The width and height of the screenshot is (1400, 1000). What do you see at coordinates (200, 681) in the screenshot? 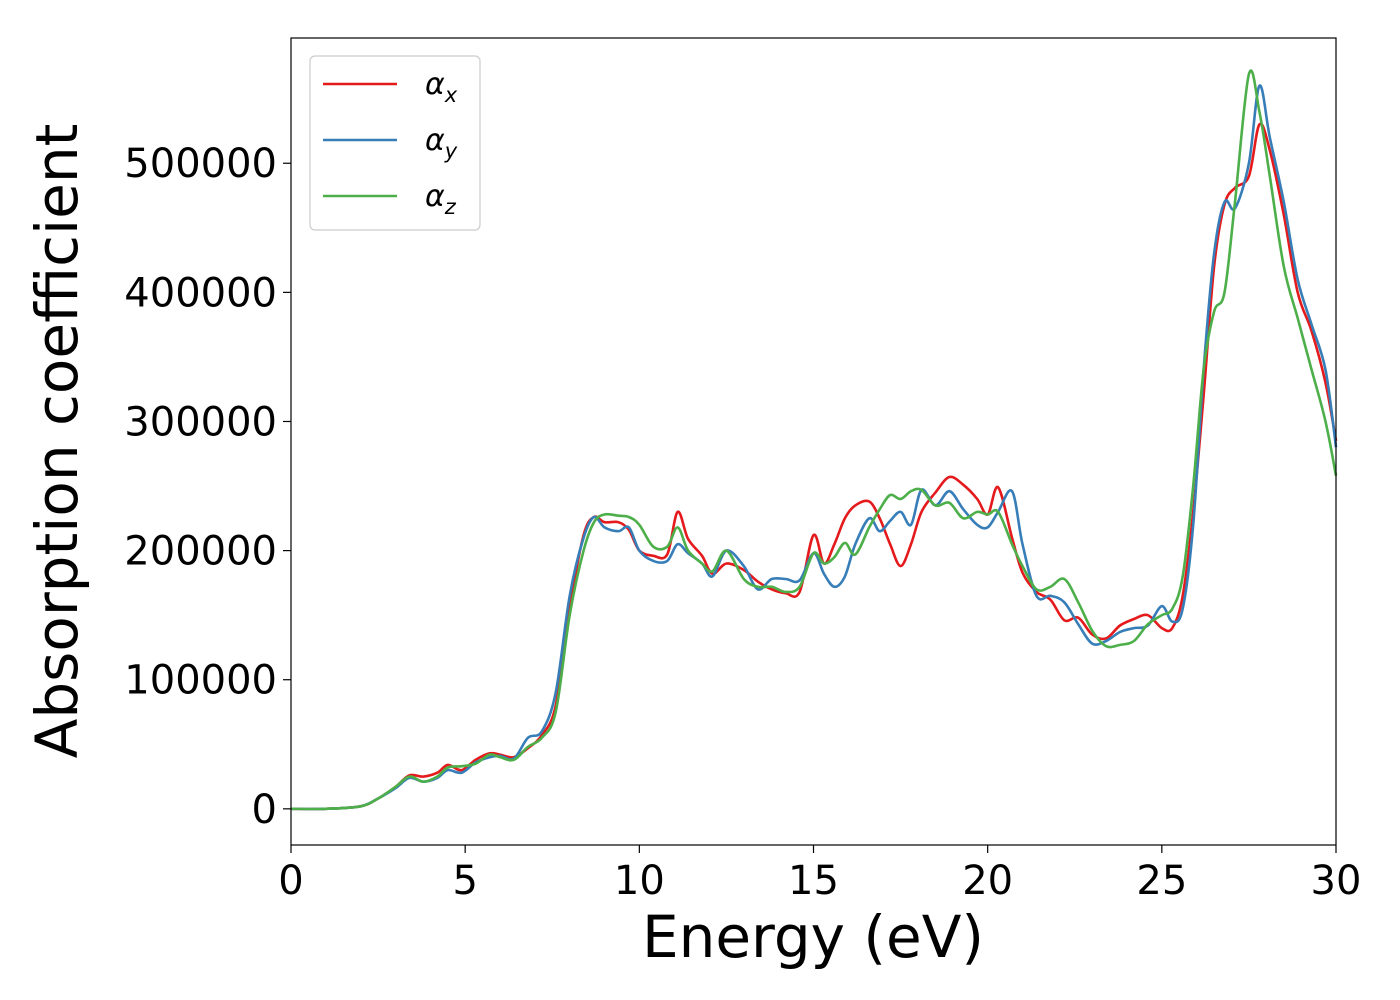
I see `y-tick-label: 100000` at bounding box center [200, 681].